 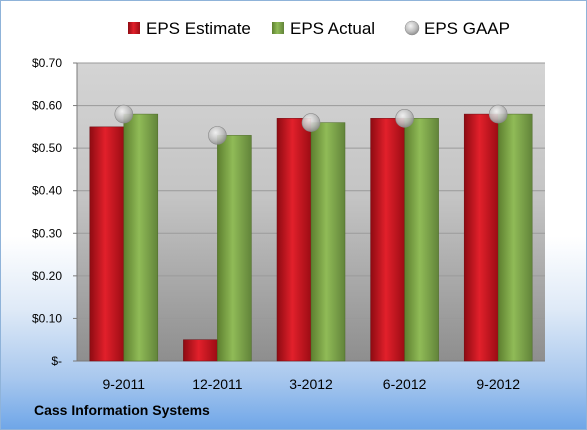 I want to click on legend-label: EPS GAAP, so click(x=467, y=28).